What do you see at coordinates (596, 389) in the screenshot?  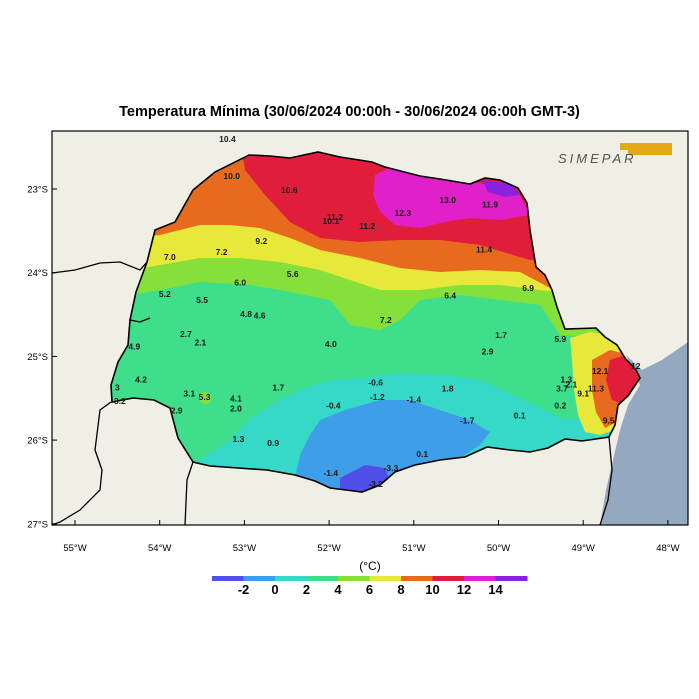 I see `station-value: 11.3` at bounding box center [596, 389].